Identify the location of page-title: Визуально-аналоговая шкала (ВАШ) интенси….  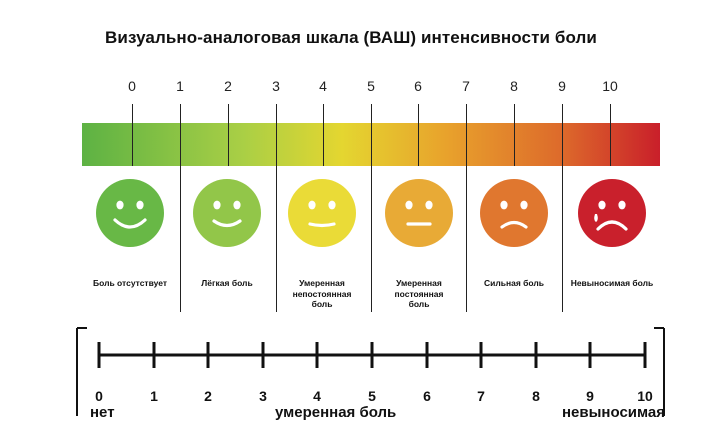
(351, 37).